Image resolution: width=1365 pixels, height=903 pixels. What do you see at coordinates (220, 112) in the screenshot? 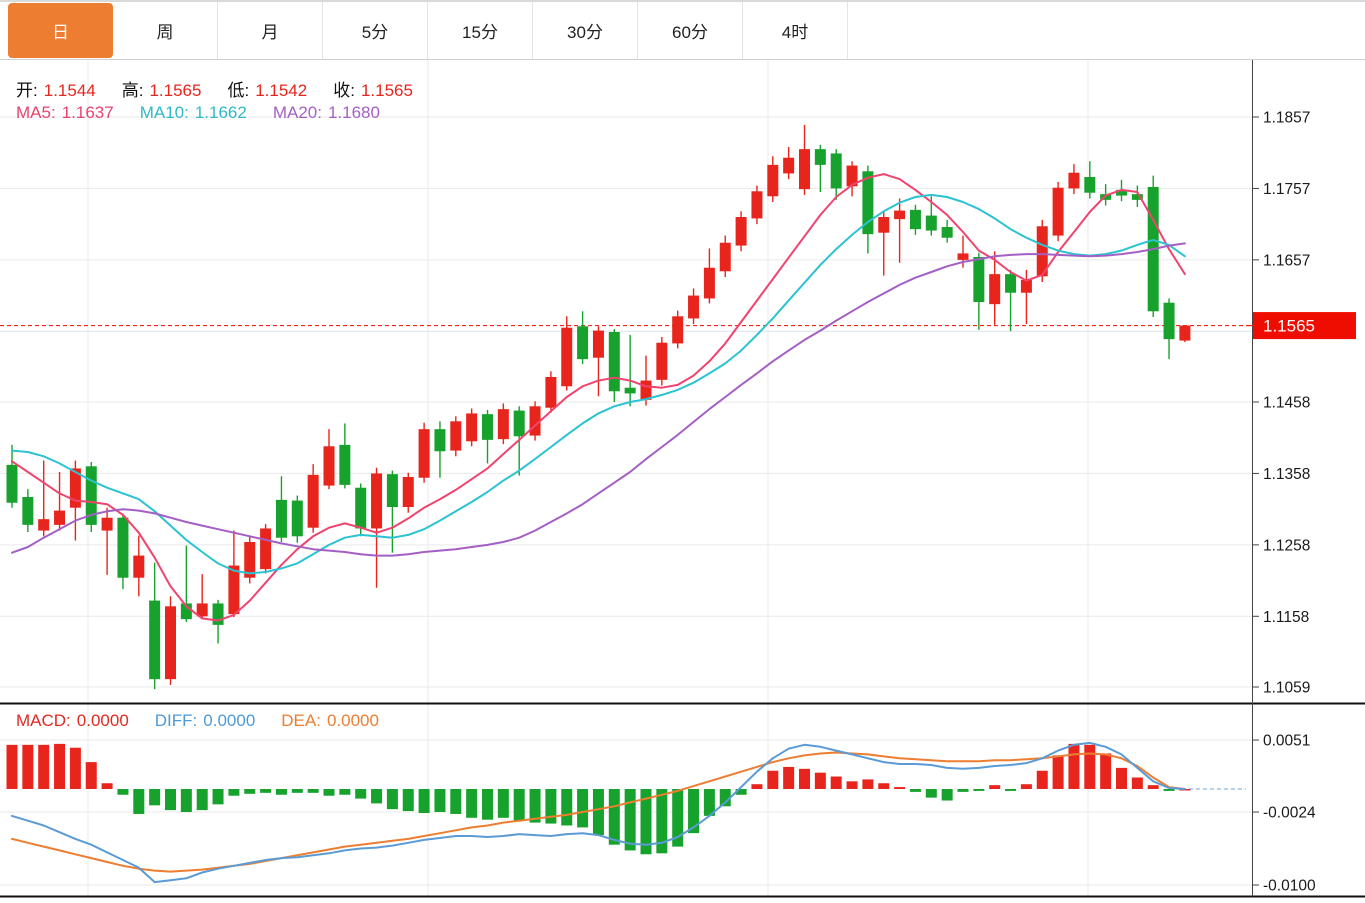
I see `ma-value: 1.1662` at bounding box center [220, 112].